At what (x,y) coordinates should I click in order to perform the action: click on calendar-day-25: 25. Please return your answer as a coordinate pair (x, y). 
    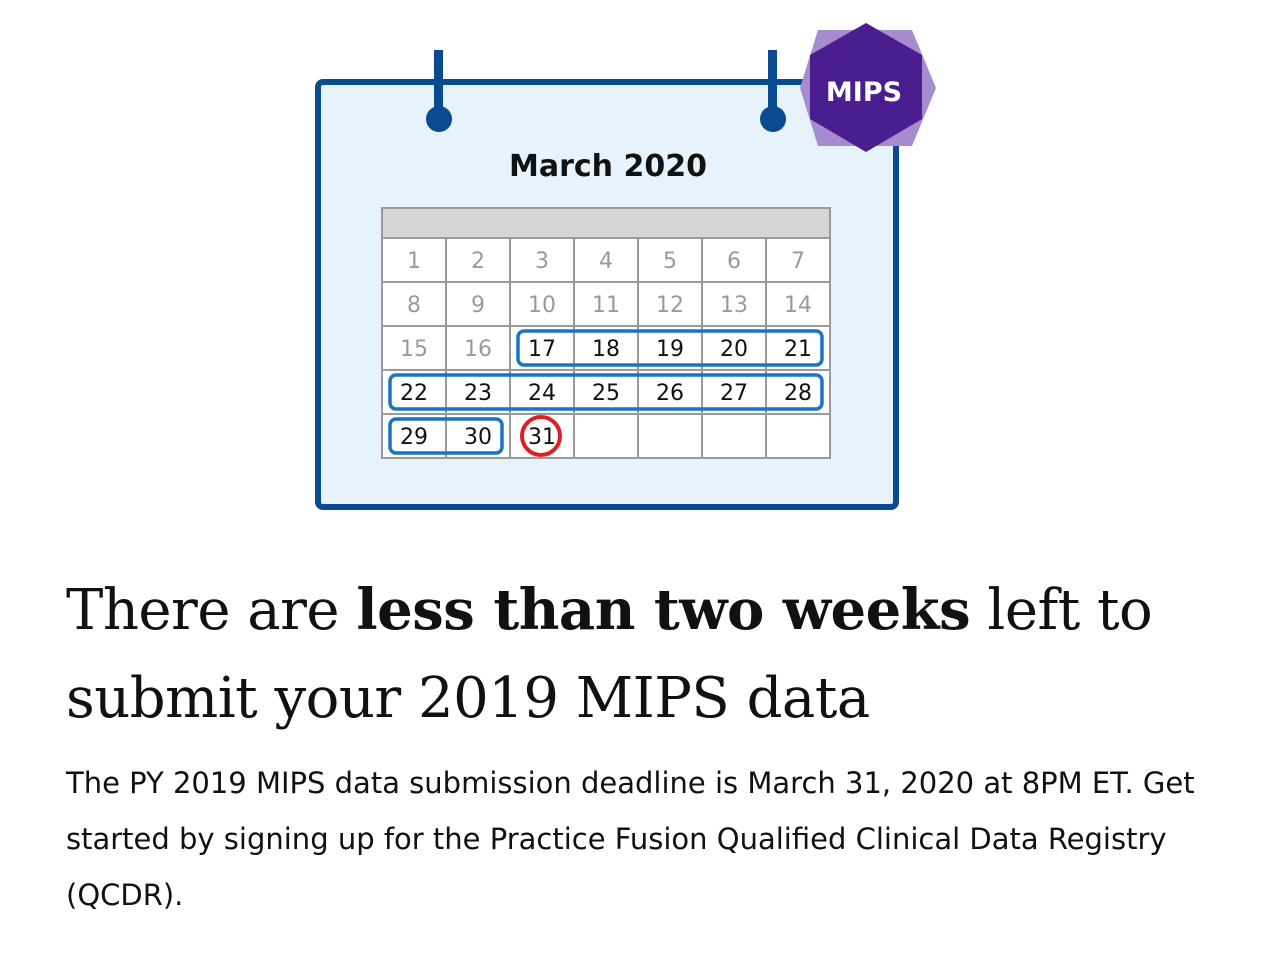
    Looking at the image, I should click on (606, 393).